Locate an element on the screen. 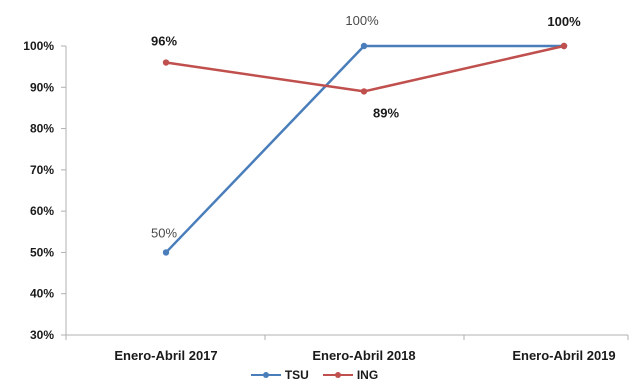  data-label-ing: 100% is located at coordinates (564, 21).